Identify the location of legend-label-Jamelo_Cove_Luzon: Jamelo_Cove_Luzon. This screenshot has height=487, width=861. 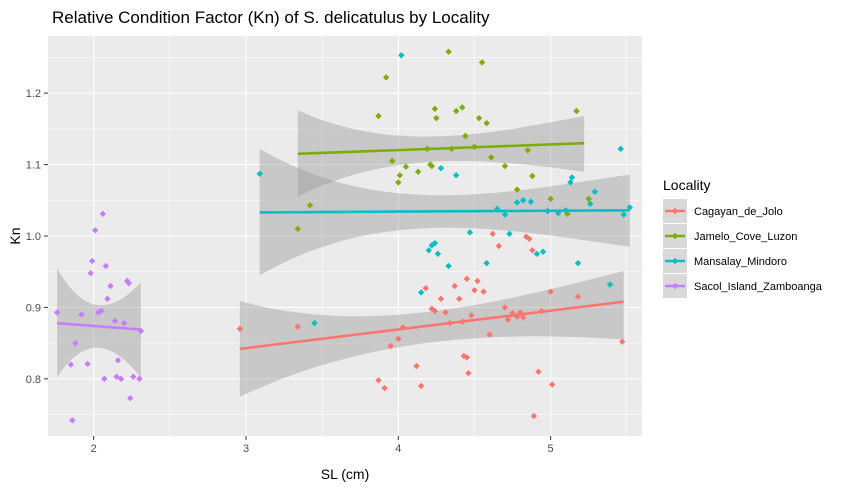
(745, 237).